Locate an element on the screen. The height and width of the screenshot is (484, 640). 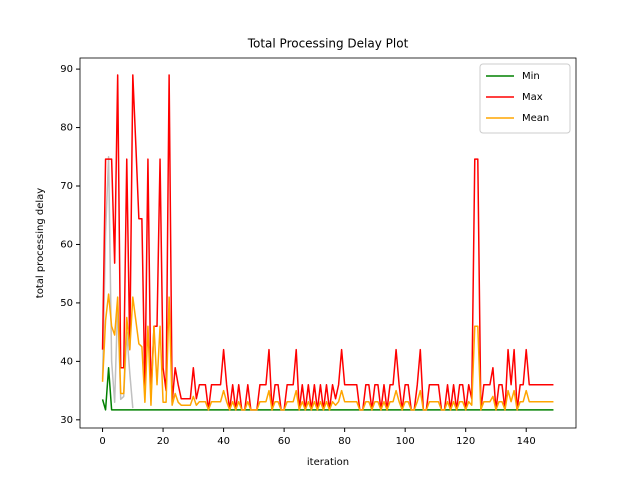
y-tick-label: 80 is located at coordinates (66, 128).